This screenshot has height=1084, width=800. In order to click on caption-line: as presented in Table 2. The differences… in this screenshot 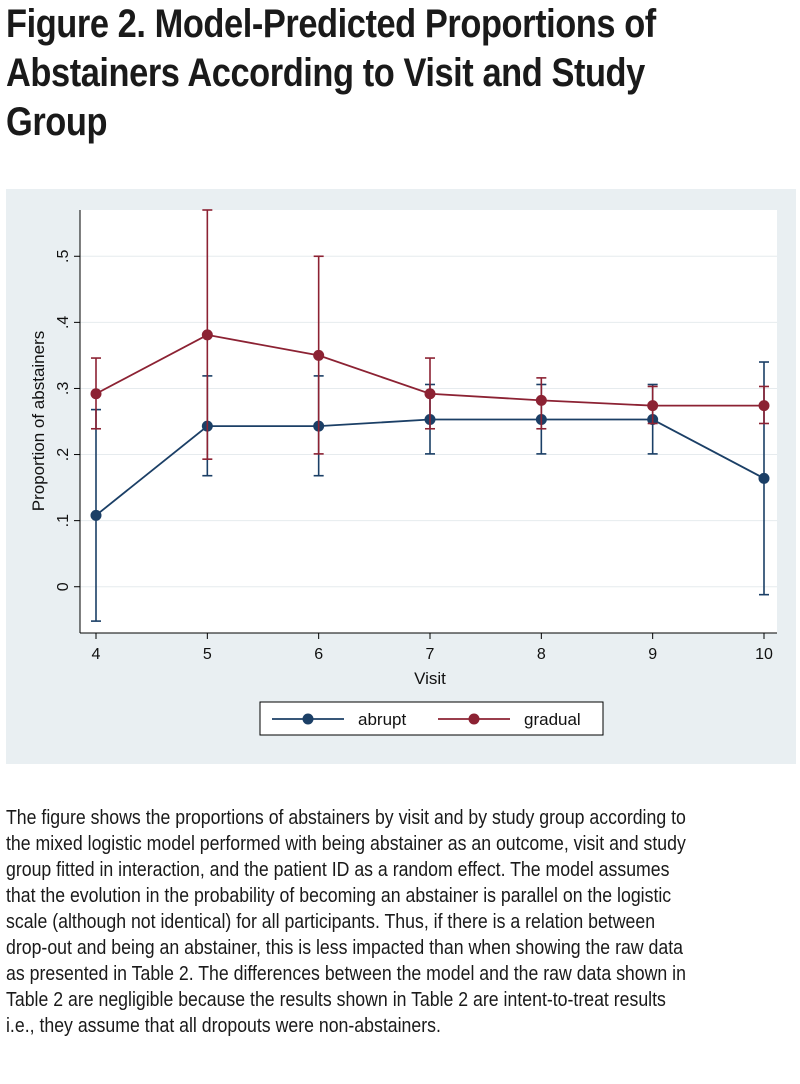, I will do `click(346, 974)`.